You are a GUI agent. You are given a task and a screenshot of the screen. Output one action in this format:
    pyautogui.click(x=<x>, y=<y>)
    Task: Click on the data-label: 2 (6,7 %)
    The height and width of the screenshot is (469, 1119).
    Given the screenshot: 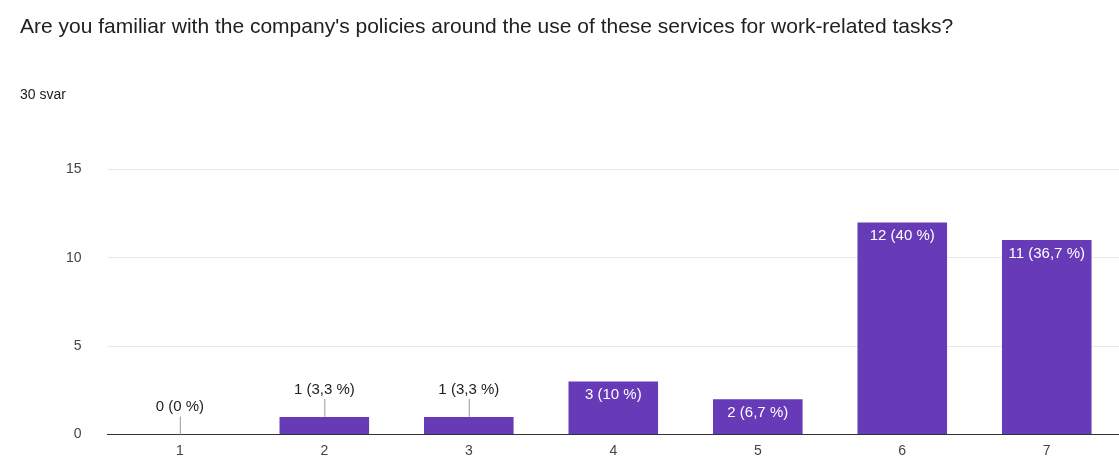 What is the action you would take?
    pyautogui.click(x=758, y=411)
    